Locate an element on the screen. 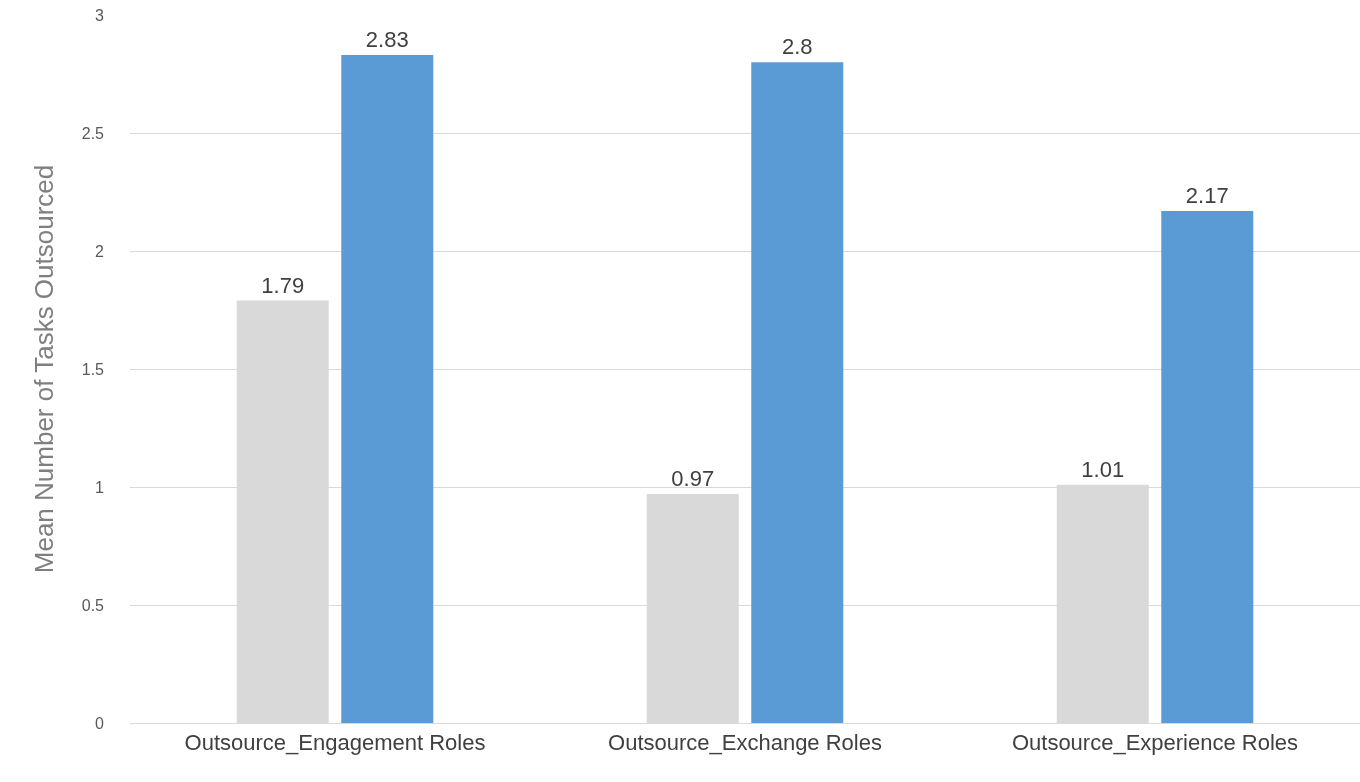  x-tick-label: Outsource_Experience Roles is located at coordinates (1155, 743).